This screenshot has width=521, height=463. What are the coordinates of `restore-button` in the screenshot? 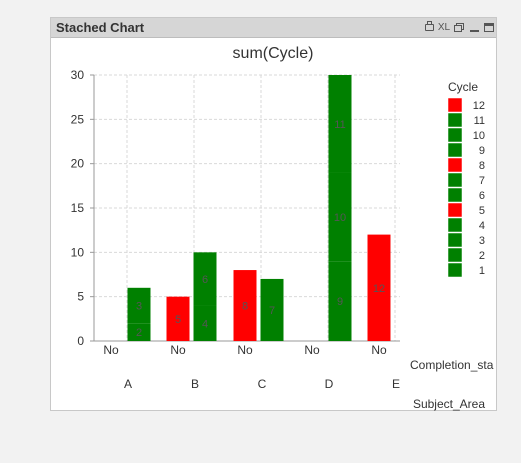 It's located at (459, 27).